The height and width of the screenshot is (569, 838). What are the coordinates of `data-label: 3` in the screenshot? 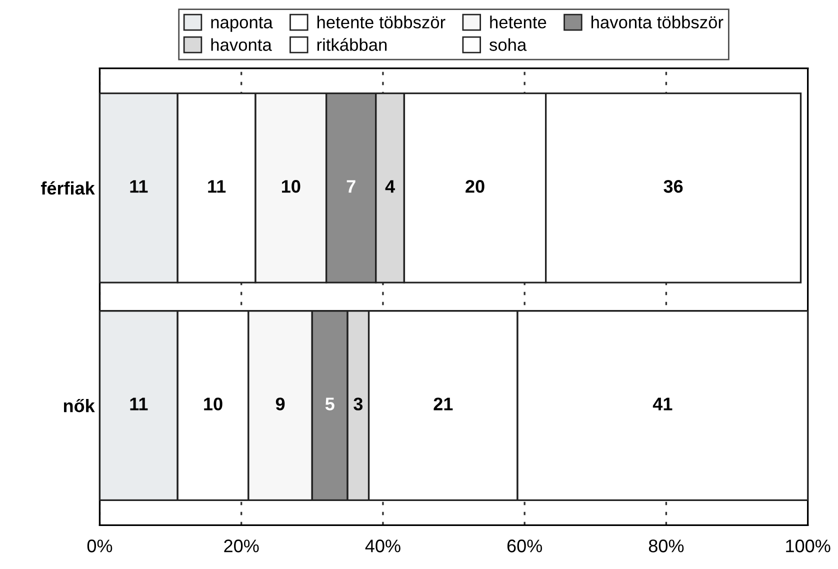 It's located at (358, 404).